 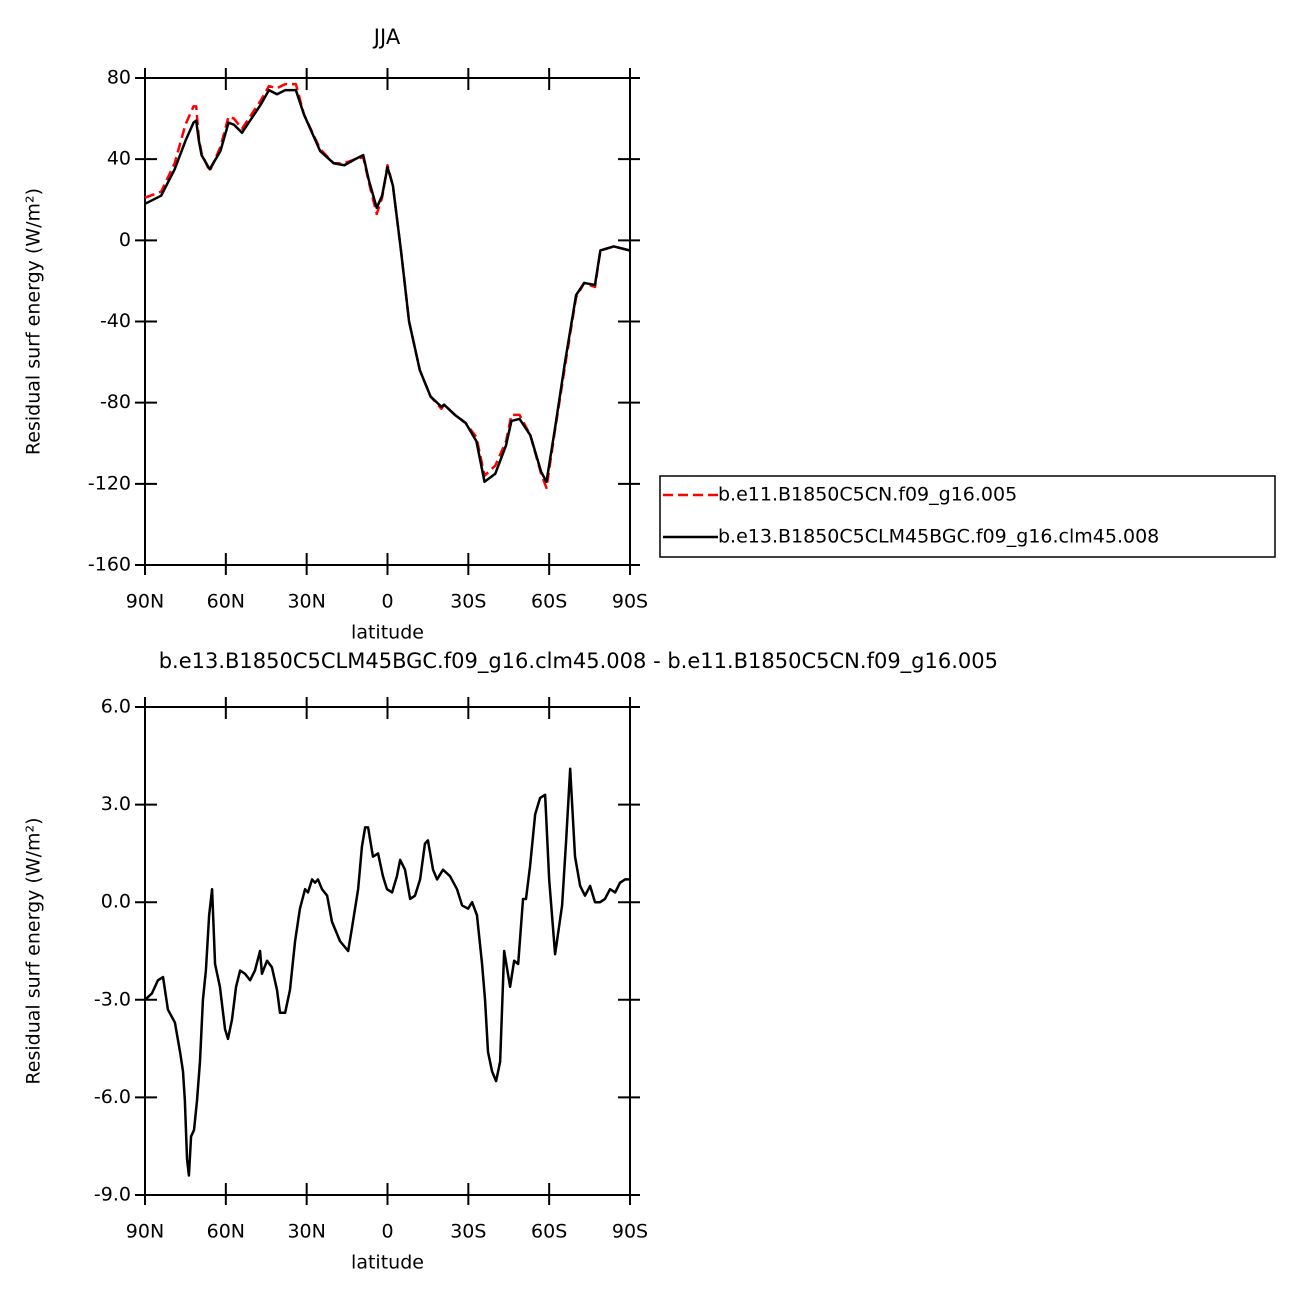 What do you see at coordinates (119, 78) in the screenshot?
I see `y-tick-label: 80` at bounding box center [119, 78].